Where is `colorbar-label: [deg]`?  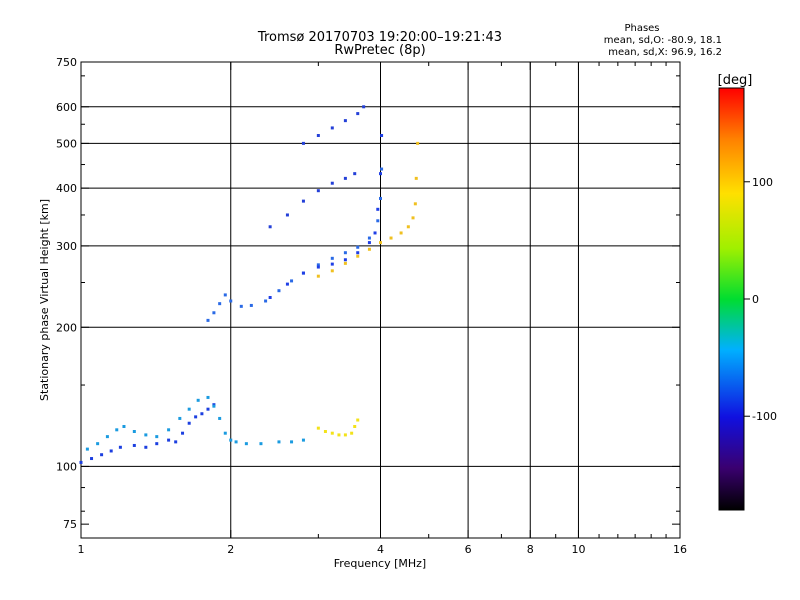
colorbar-label: [deg] is located at coordinates (735, 80).